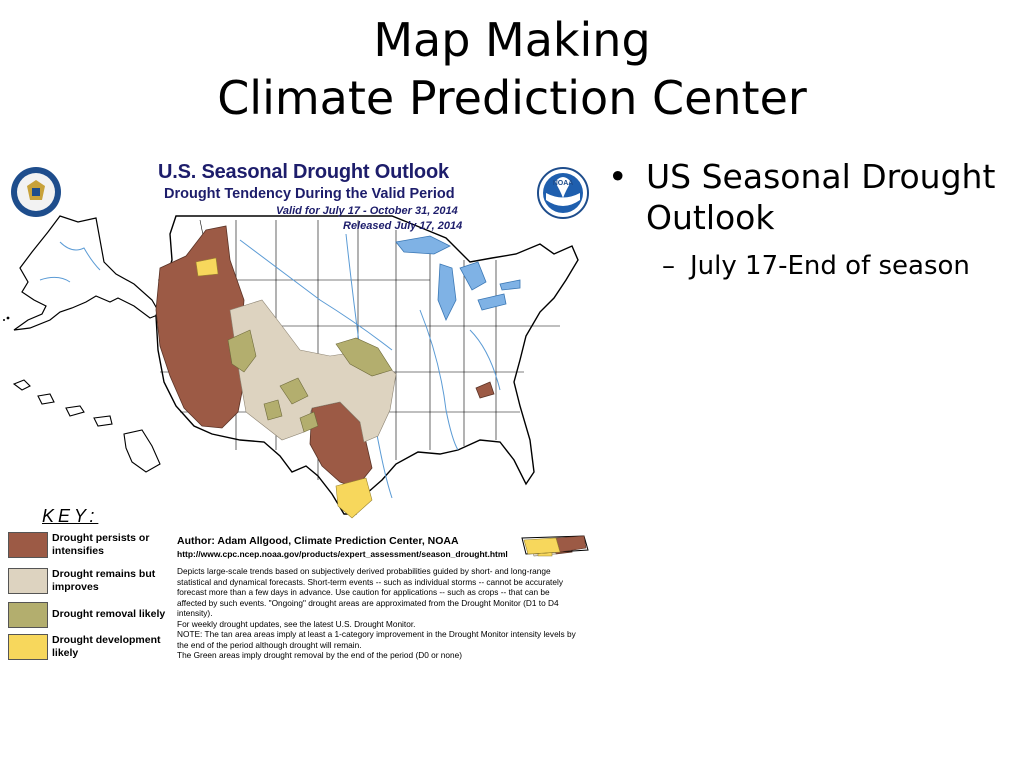 This screenshot has height=768, width=1024. What do you see at coordinates (309, 194) in the screenshot?
I see `figure-subtitle: Drought Tendency During the Valid Period` at bounding box center [309, 194].